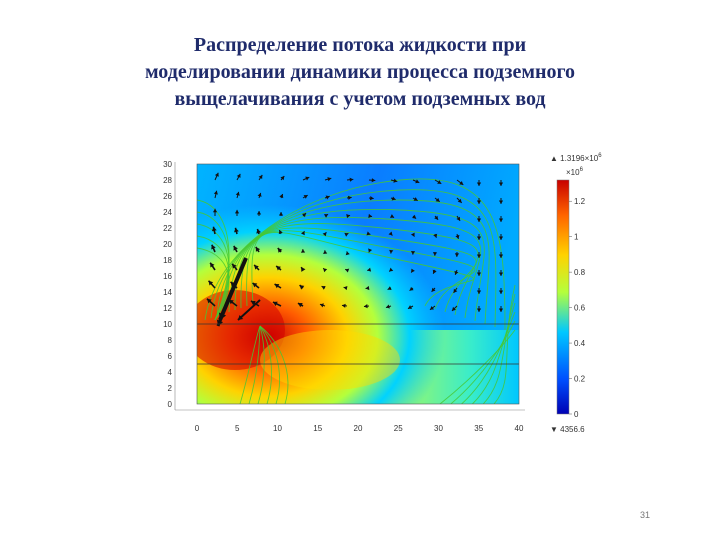  I want to click on colorbar-tick-label: 1.2, so click(580, 201).